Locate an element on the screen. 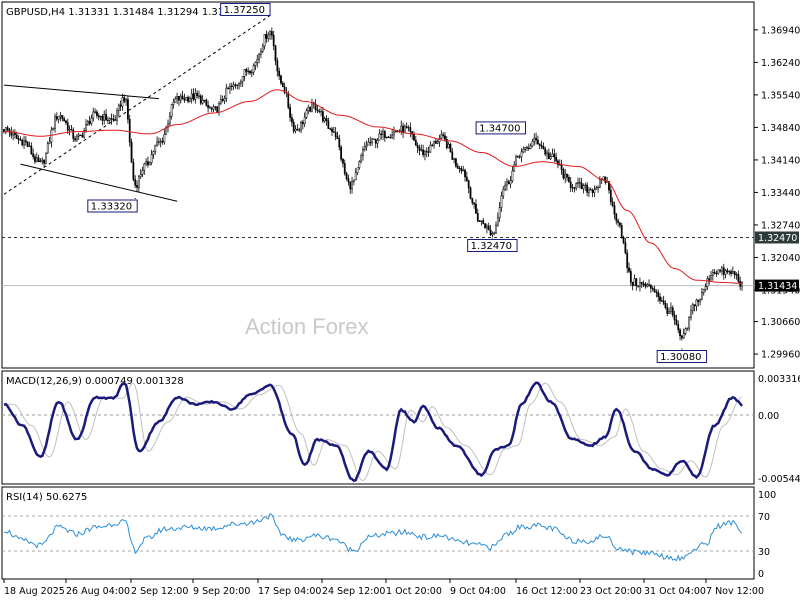 This screenshot has height=600, width=800. rsi-line is located at coordinates (373, 537).